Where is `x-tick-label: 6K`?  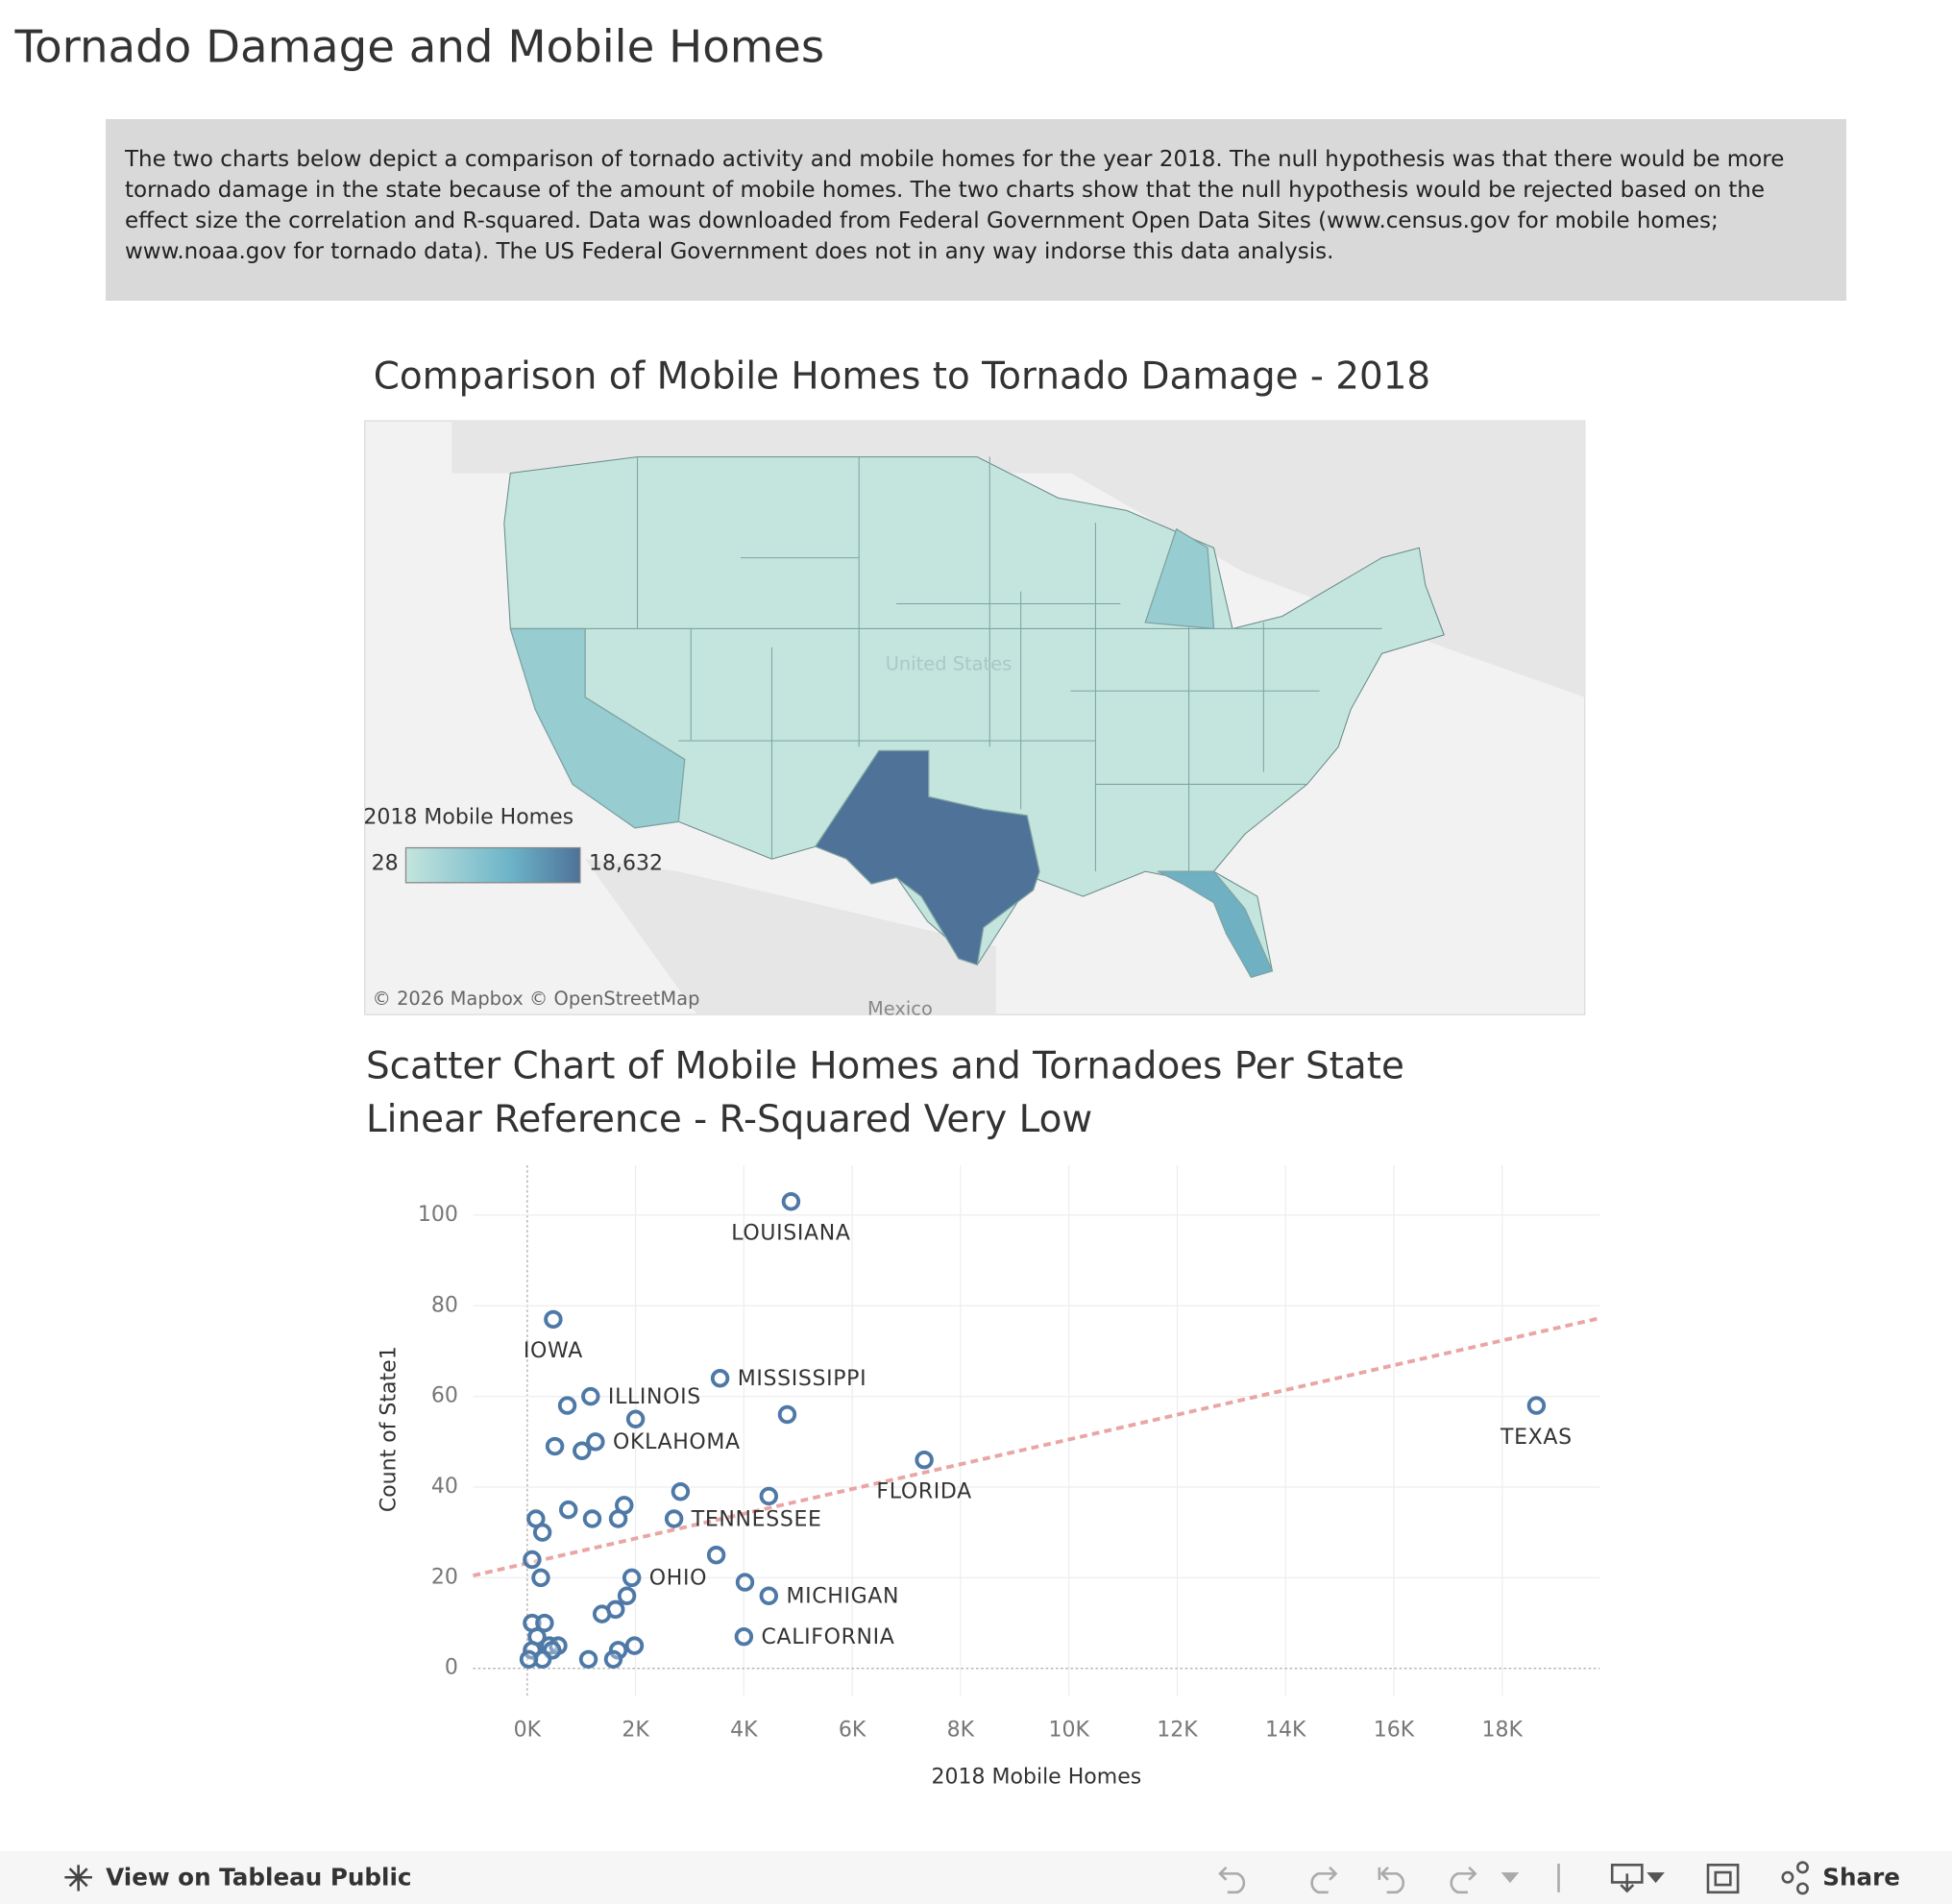 x-tick-label: 6K is located at coordinates (852, 1730).